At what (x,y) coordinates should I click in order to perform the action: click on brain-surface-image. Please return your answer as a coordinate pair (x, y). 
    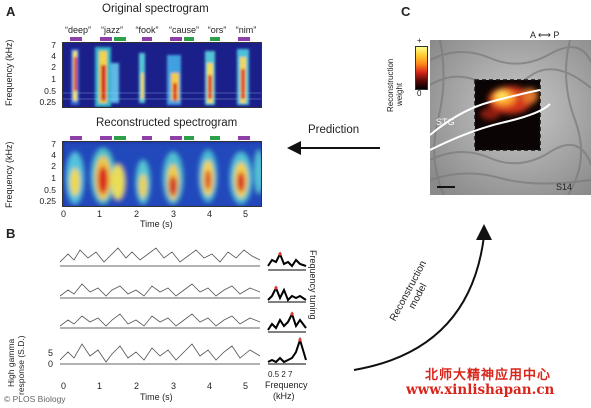
    Looking at the image, I should click on (510, 117).